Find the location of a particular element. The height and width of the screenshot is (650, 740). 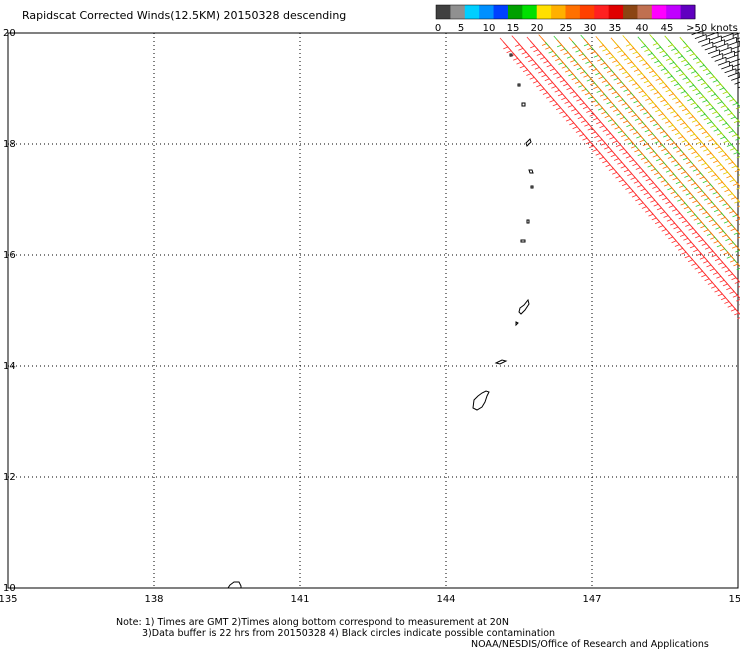

lat-label: 12 is located at coordinates (9, 477).